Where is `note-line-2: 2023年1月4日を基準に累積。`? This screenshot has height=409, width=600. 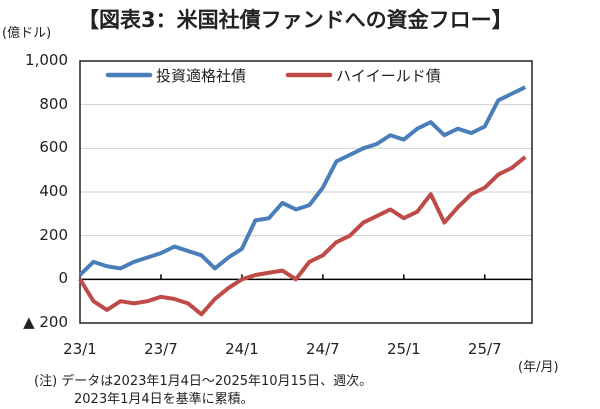
note-line-2: 2023年1月4日を基準に累積。 is located at coordinates (164, 399).